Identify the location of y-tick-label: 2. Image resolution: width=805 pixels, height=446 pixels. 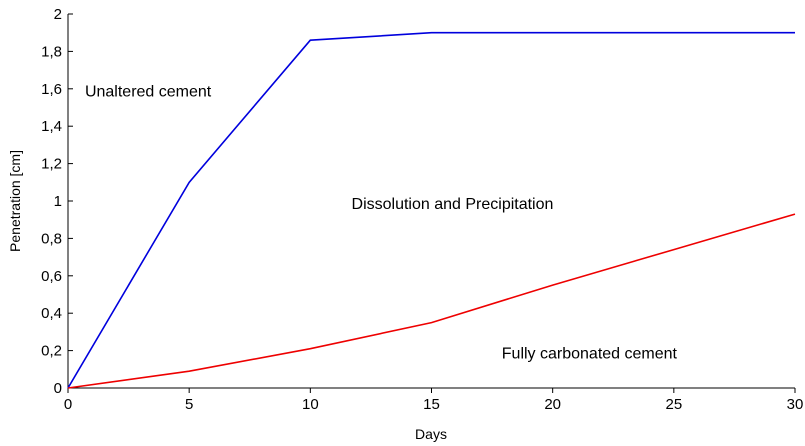
(58, 14).